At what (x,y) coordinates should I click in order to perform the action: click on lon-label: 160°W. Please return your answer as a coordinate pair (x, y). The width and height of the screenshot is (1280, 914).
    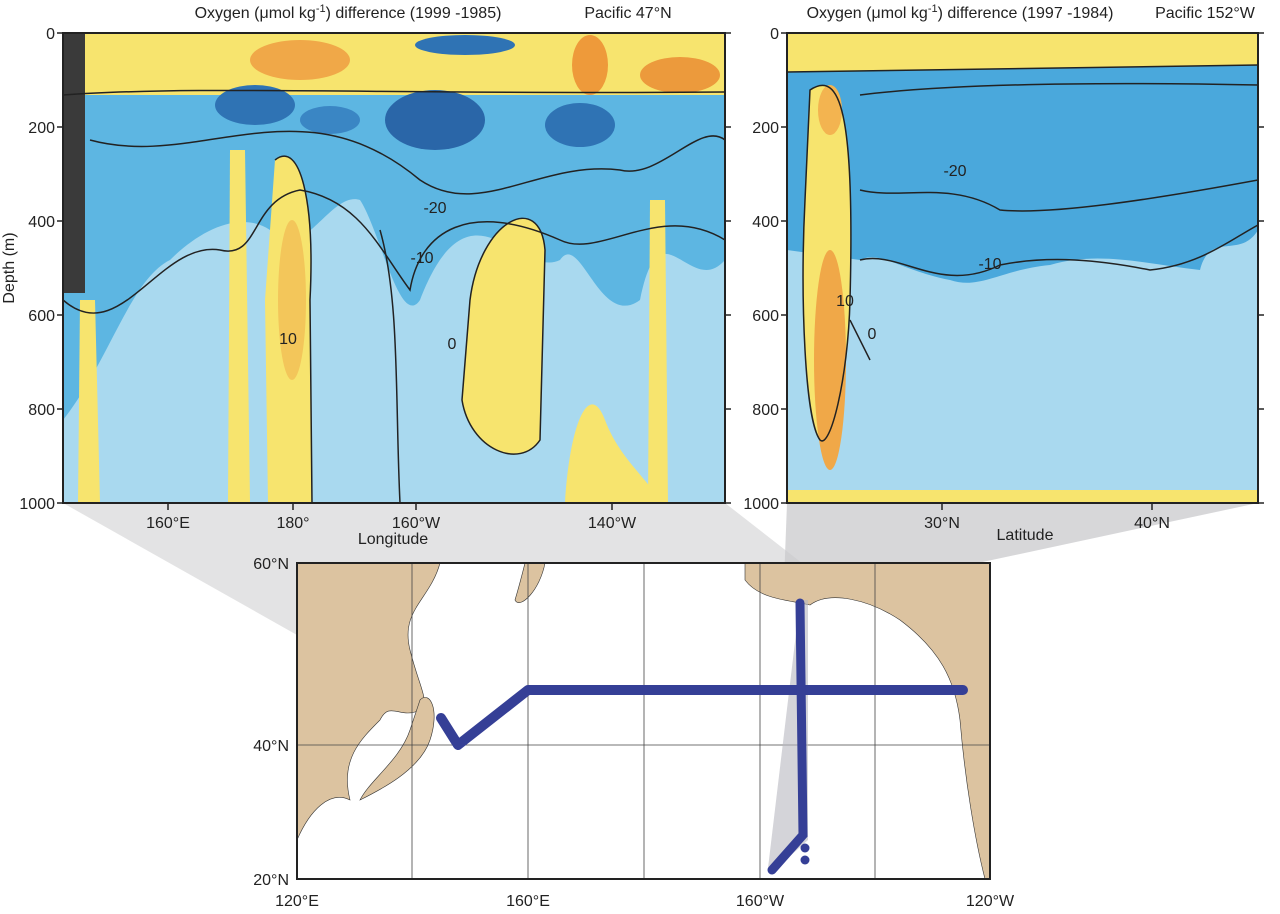
    Looking at the image, I should click on (760, 901).